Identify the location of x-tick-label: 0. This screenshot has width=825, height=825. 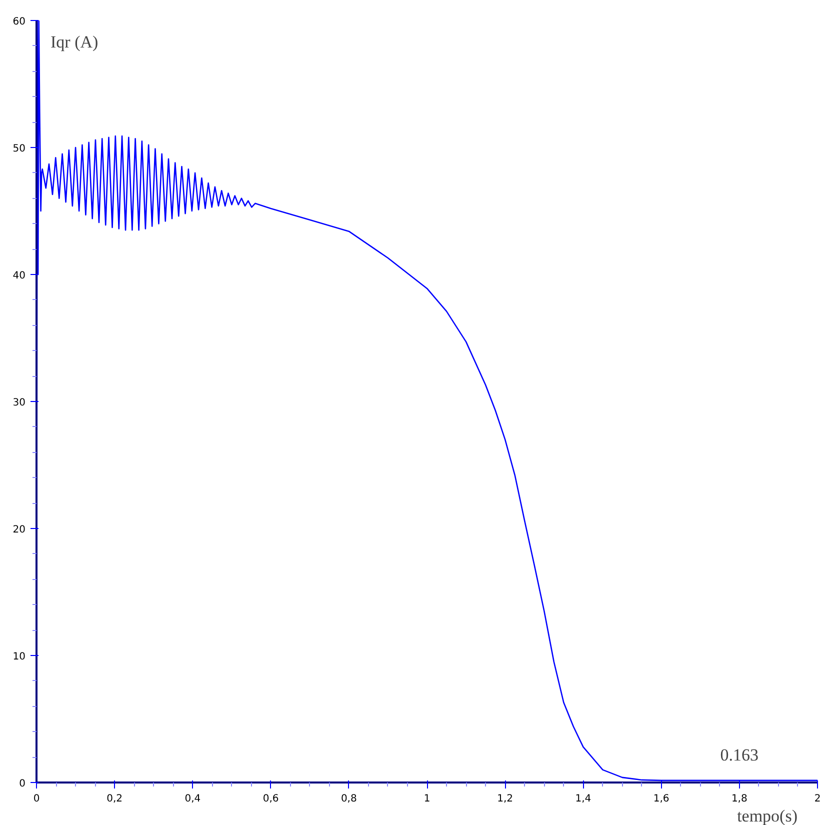
(36, 799).